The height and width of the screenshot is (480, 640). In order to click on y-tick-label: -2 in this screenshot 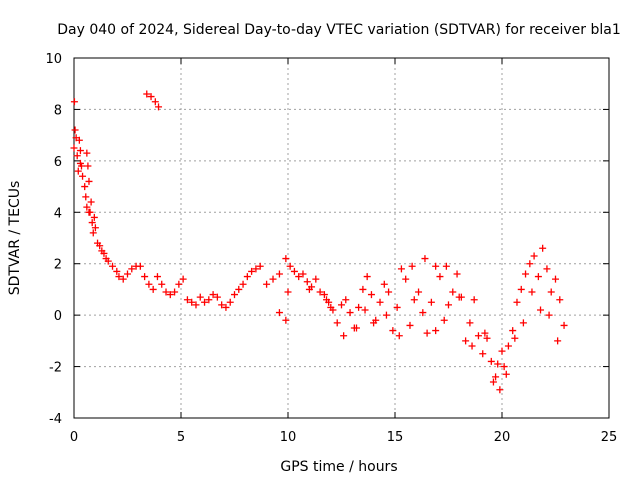, I will do `click(55, 368)`.